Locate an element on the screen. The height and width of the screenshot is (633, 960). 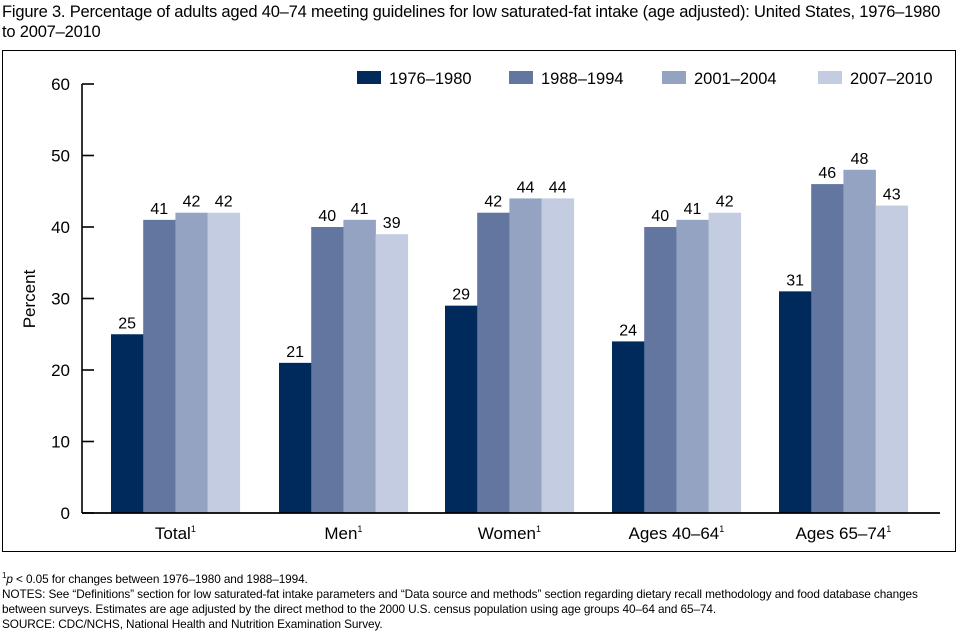
footnote-p: p is located at coordinates (9, 578).